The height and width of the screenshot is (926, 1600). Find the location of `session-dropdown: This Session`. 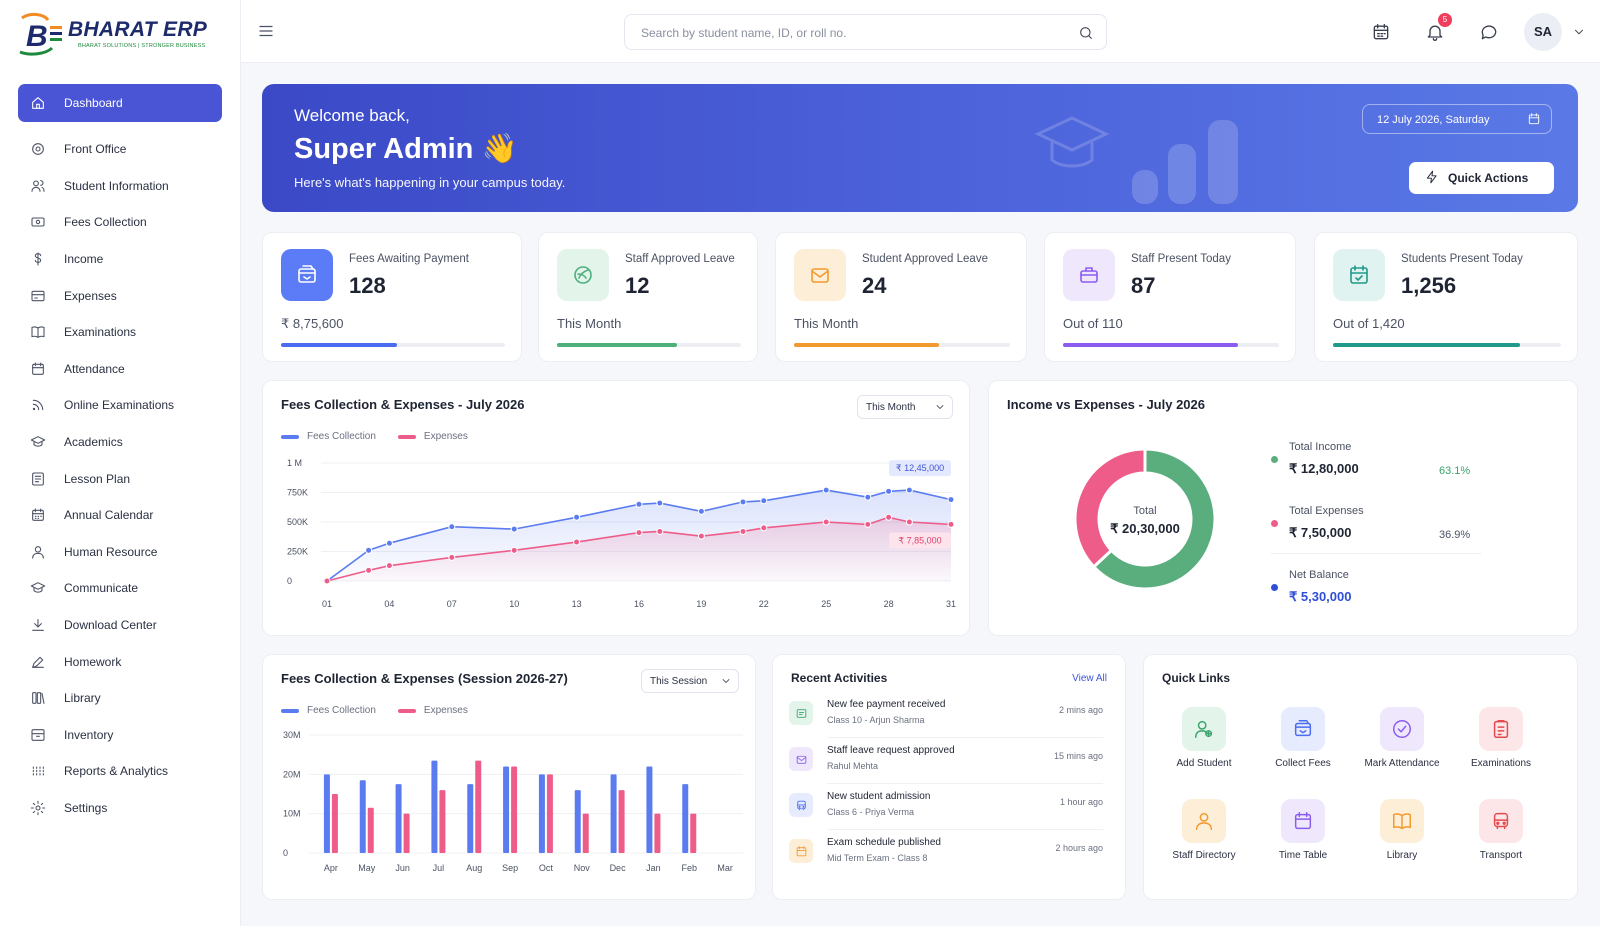

session-dropdown: This Session is located at coordinates (690, 681).